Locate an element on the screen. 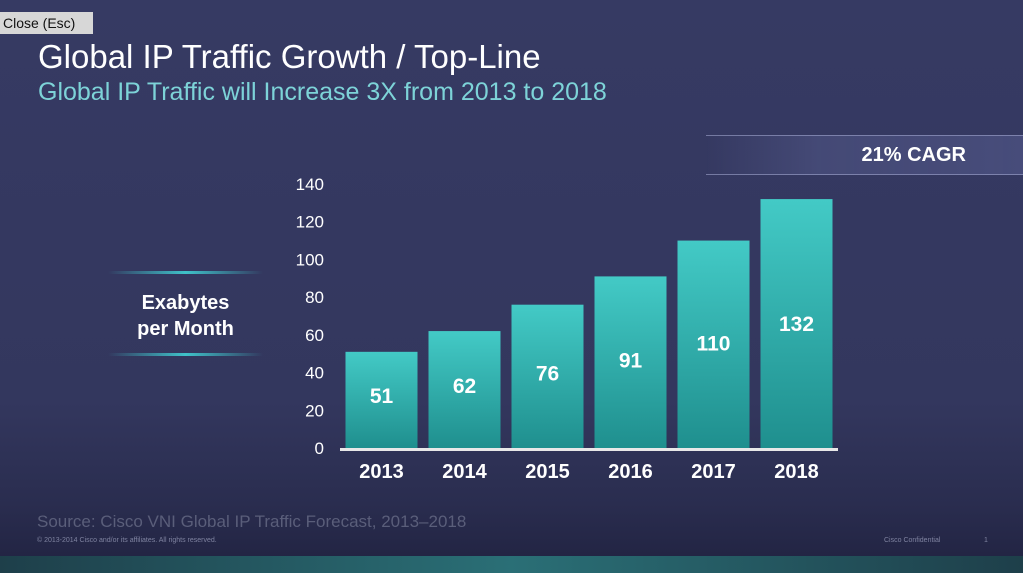 The width and height of the screenshot is (1023, 573). y-axis-label-line1: Exabytes is located at coordinates (185, 303).